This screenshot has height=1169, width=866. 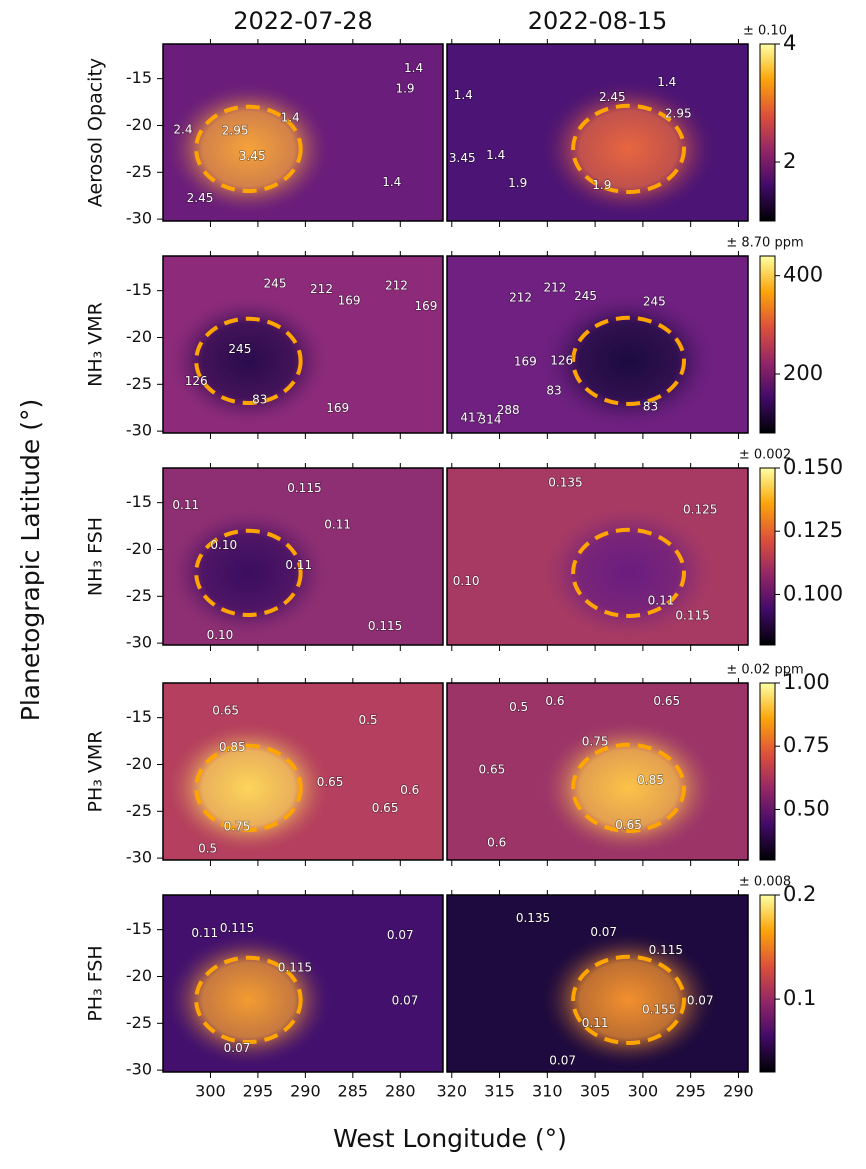 I want to click on contour-label: 126, so click(x=196, y=381).